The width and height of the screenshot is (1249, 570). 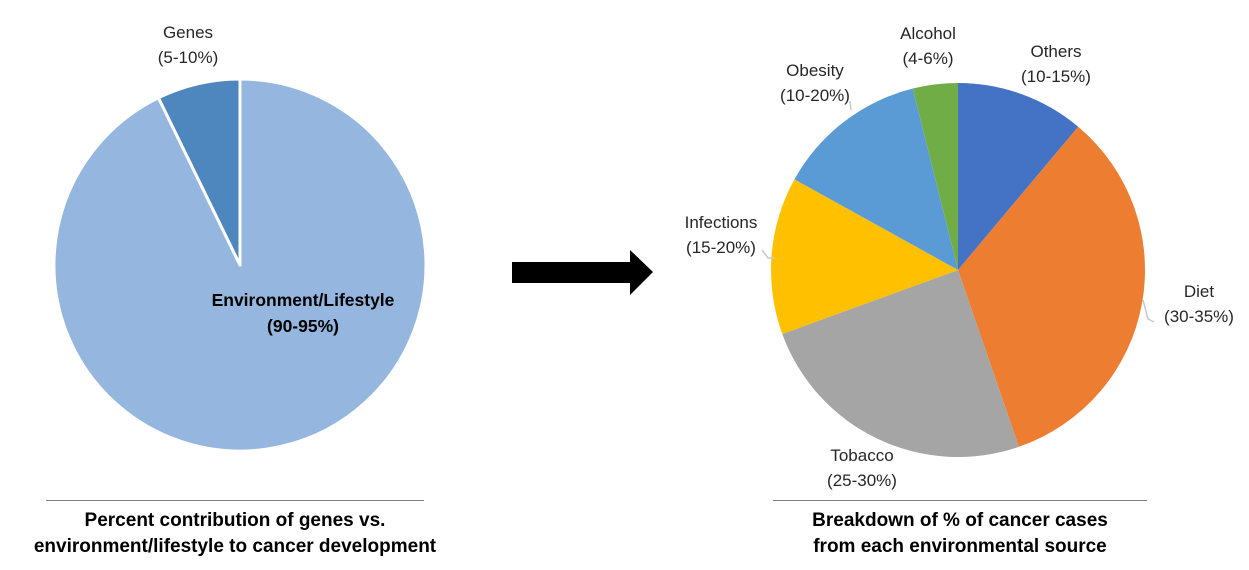 I want to click on obesity-slice-label-name: Obesity, so click(x=815, y=70).